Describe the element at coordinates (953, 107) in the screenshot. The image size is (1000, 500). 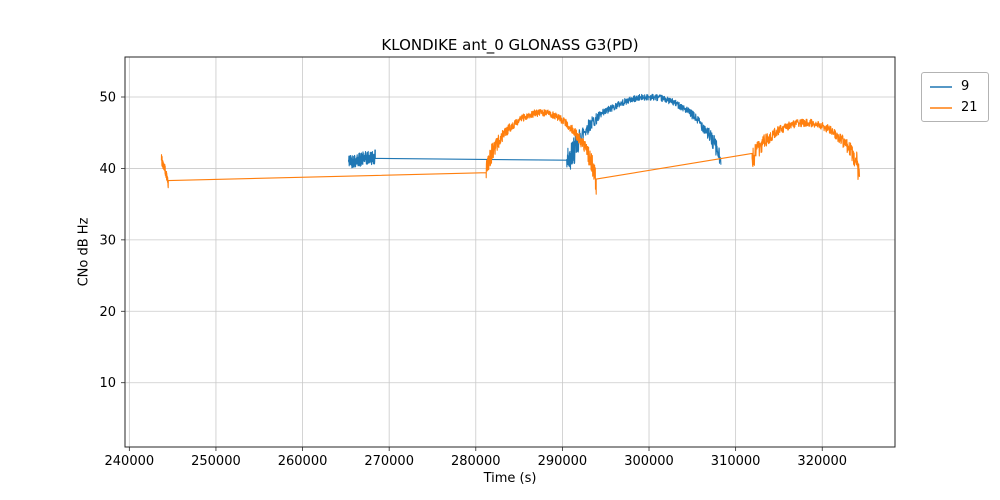
I see `legend-entry: 21` at that location.